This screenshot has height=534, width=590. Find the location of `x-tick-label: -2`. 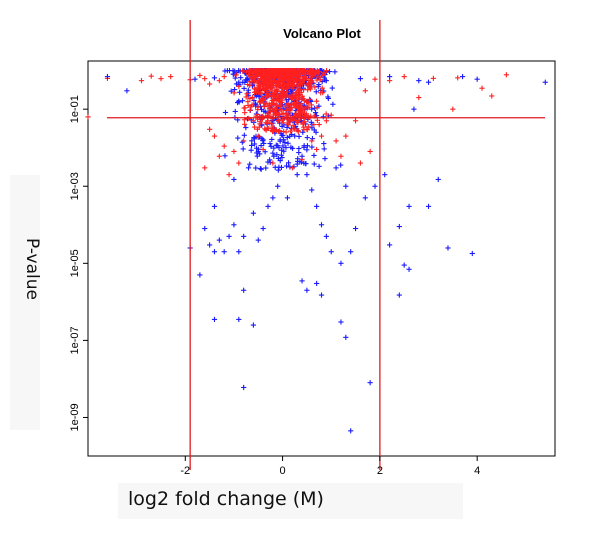

x-tick-label: -2 is located at coordinates (185, 471).